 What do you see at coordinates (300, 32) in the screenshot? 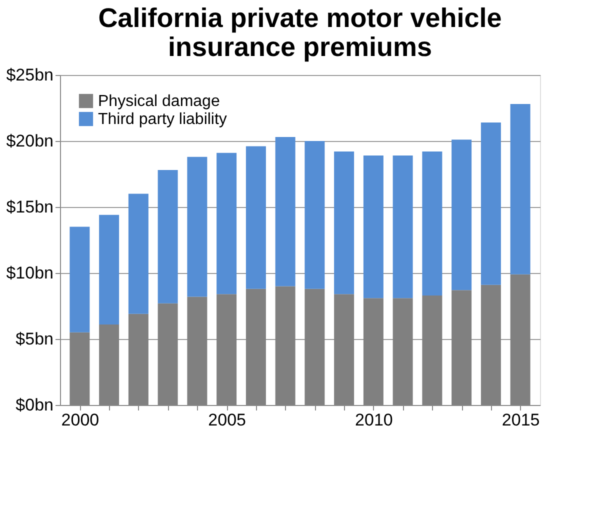
I see `chart-title: California private motor vehicle insurance premiums` at bounding box center [300, 32].